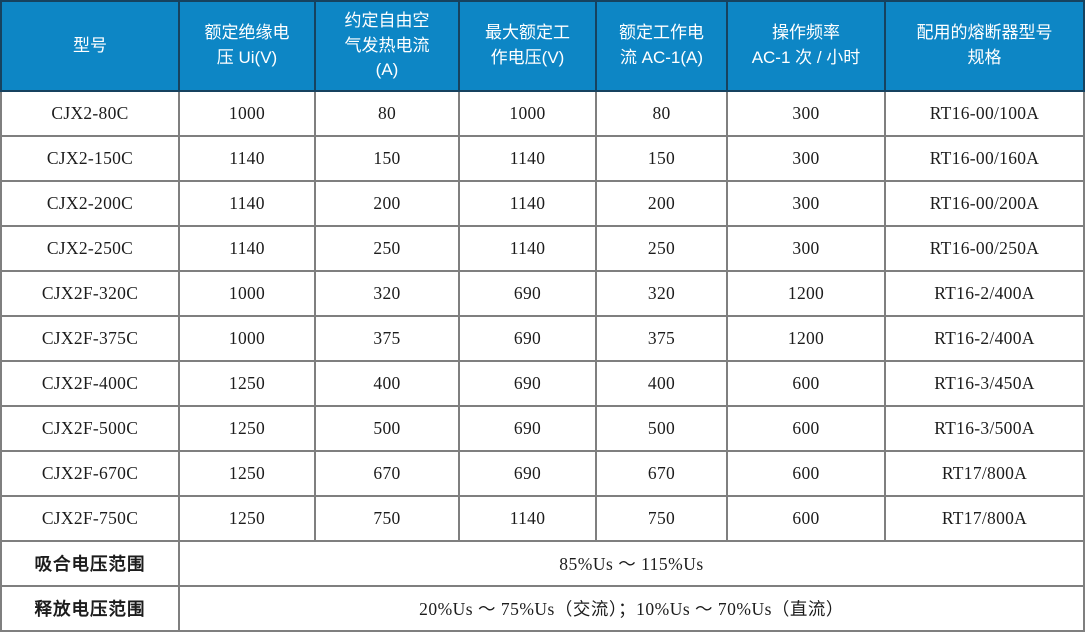 Image resolution: width=1085 pixels, height=632 pixels. What do you see at coordinates (984, 248) in the screenshot?
I see `cell-fuse: RT16-00/250A` at bounding box center [984, 248].